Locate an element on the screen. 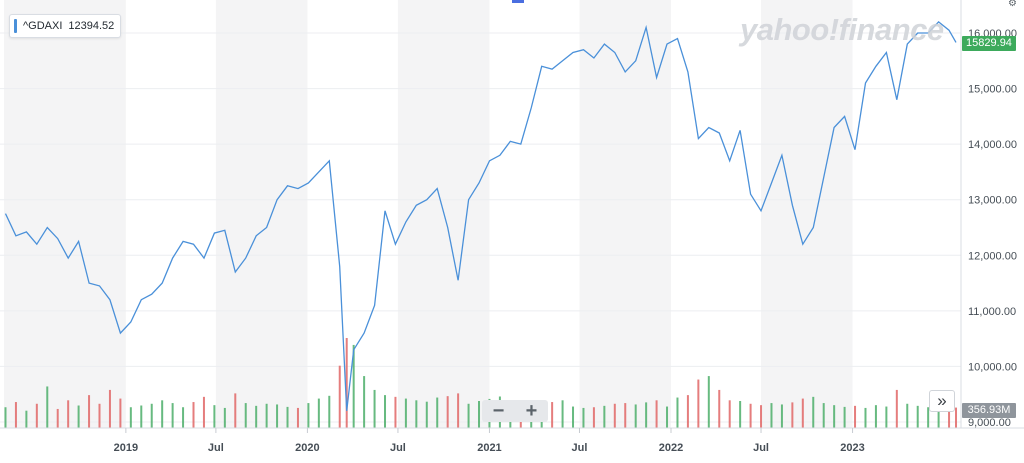 The image size is (1024, 463). zoom-out-button: − is located at coordinates (499, 411).